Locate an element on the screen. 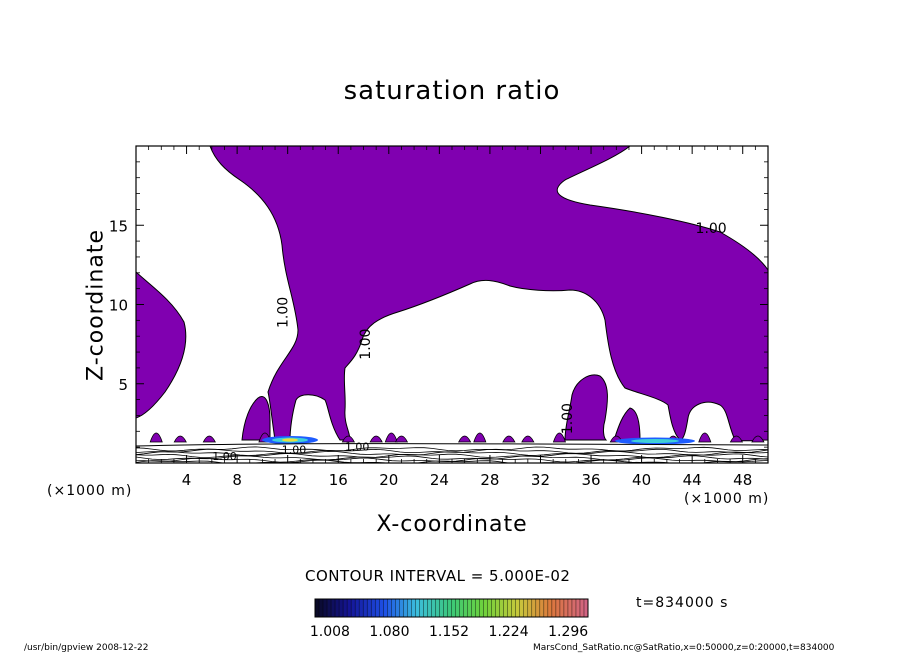  colorbar-tick-label: 1.008 is located at coordinates (330, 632).